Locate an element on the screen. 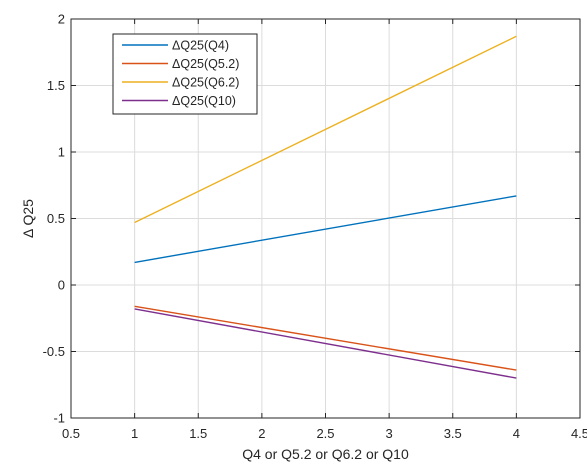  x-tick-label: 2.5 is located at coordinates (325, 433).